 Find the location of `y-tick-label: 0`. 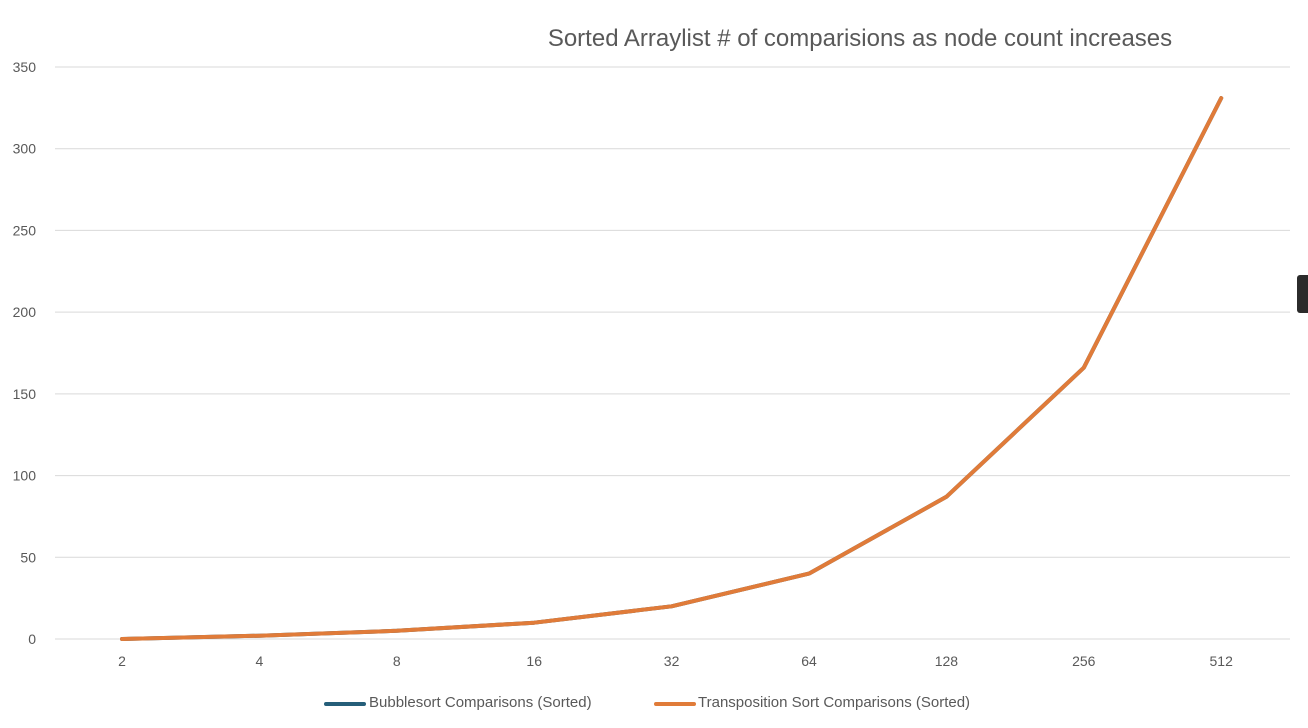

y-tick-label: 0 is located at coordinates (32, 639).